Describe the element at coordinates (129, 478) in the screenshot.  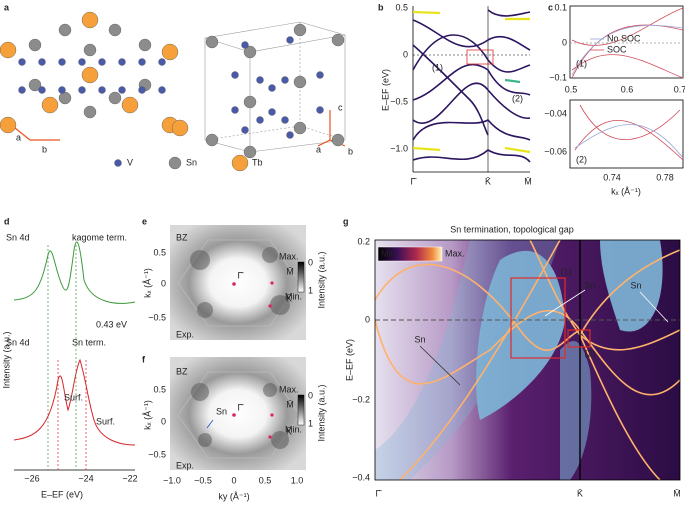
I see `x-ticks: −22` at that location.